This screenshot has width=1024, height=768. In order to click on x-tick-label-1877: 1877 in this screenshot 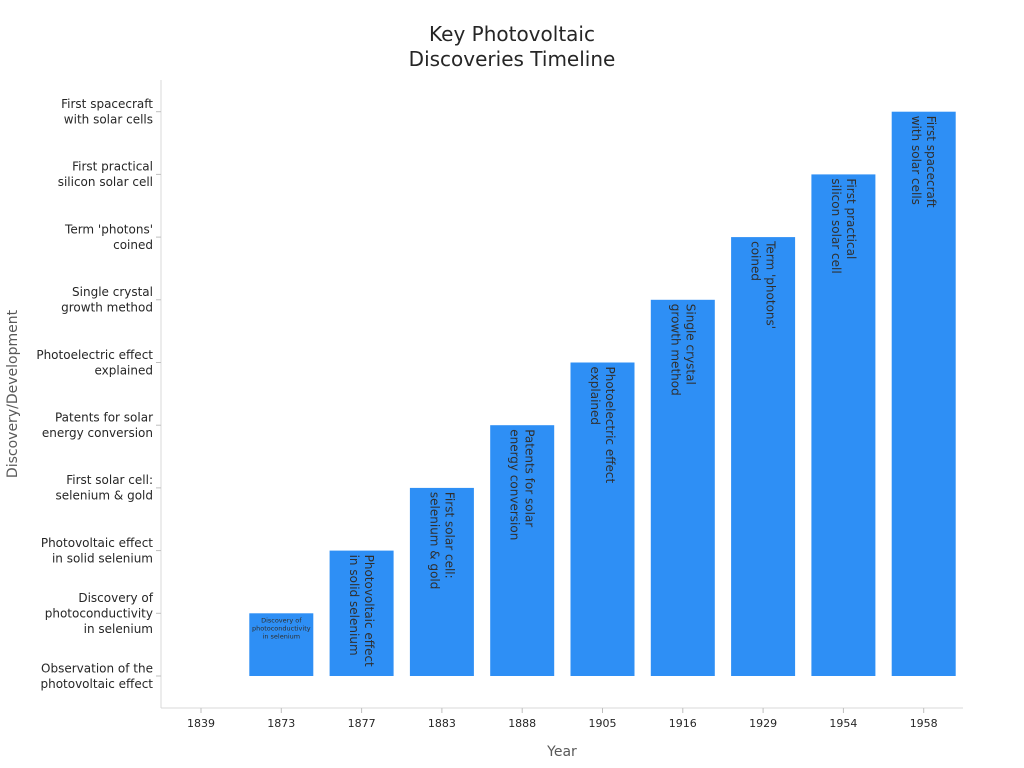, I will do `click(362, 723)`.